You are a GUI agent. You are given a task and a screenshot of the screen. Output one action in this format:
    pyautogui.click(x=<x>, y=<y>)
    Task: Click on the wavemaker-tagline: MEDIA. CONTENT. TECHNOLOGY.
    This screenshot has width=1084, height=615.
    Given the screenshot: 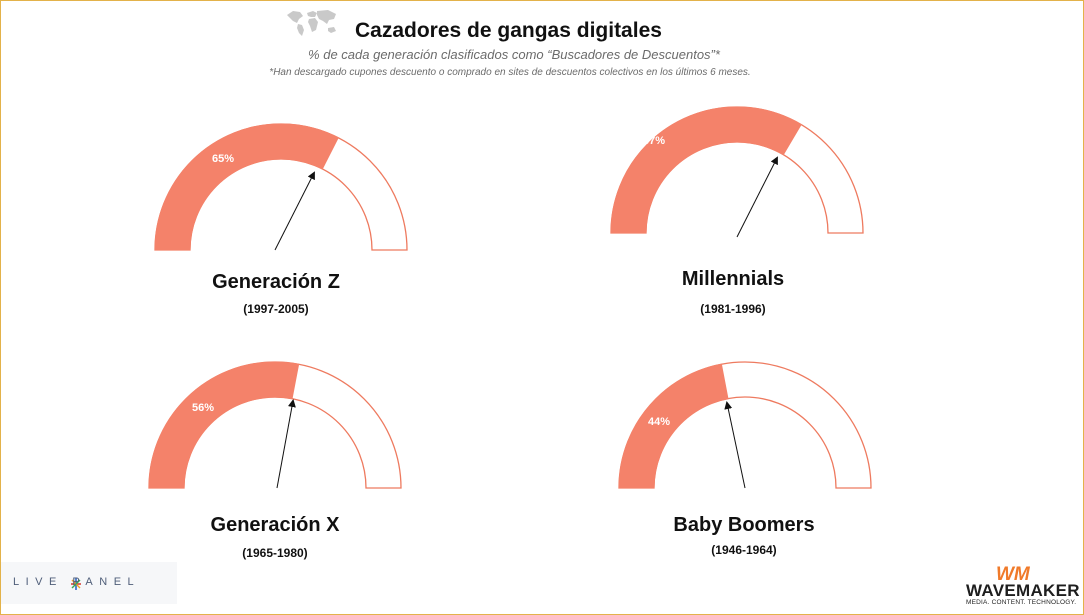 What is the action you would take?
    pyautogui.click(x=1021, y=602)
    